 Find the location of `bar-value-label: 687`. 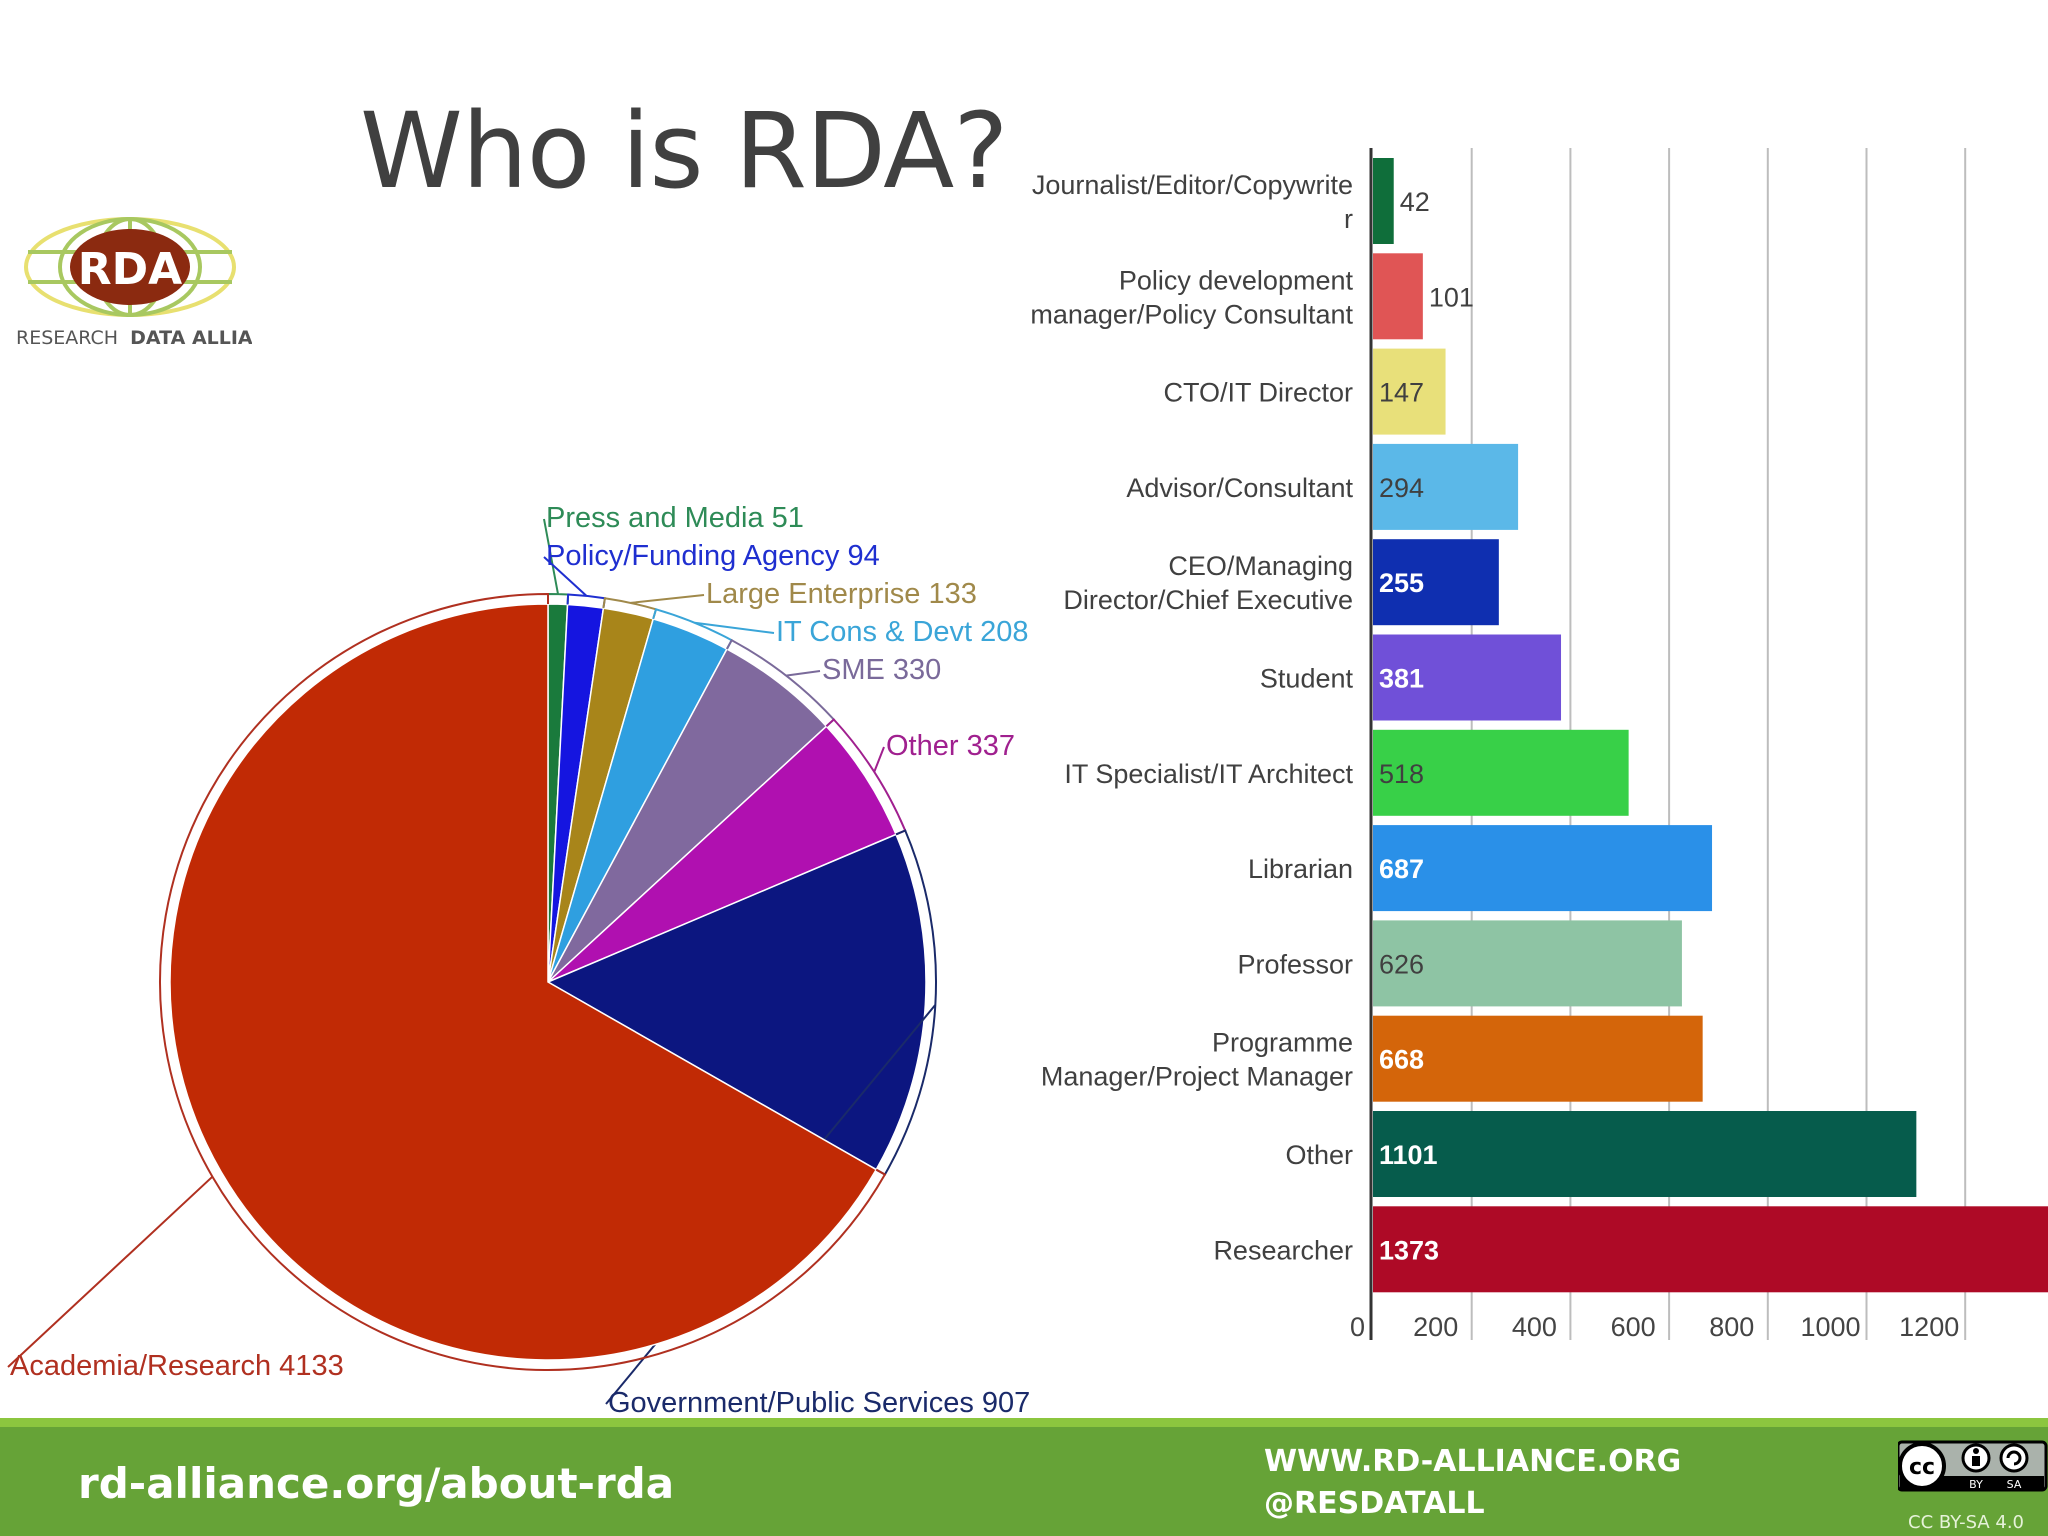

bar-value-label: 687 is located at coordinates (1401, 869).